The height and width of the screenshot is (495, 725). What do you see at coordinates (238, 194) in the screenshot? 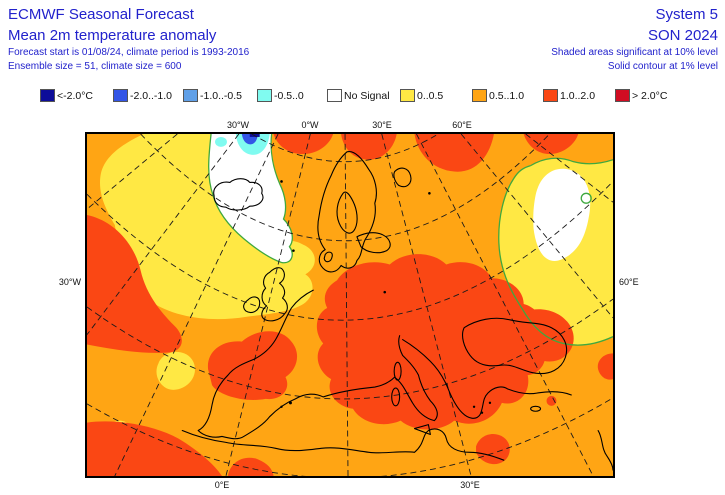
I see `coast-iceland` at bounding box center [238, 194].